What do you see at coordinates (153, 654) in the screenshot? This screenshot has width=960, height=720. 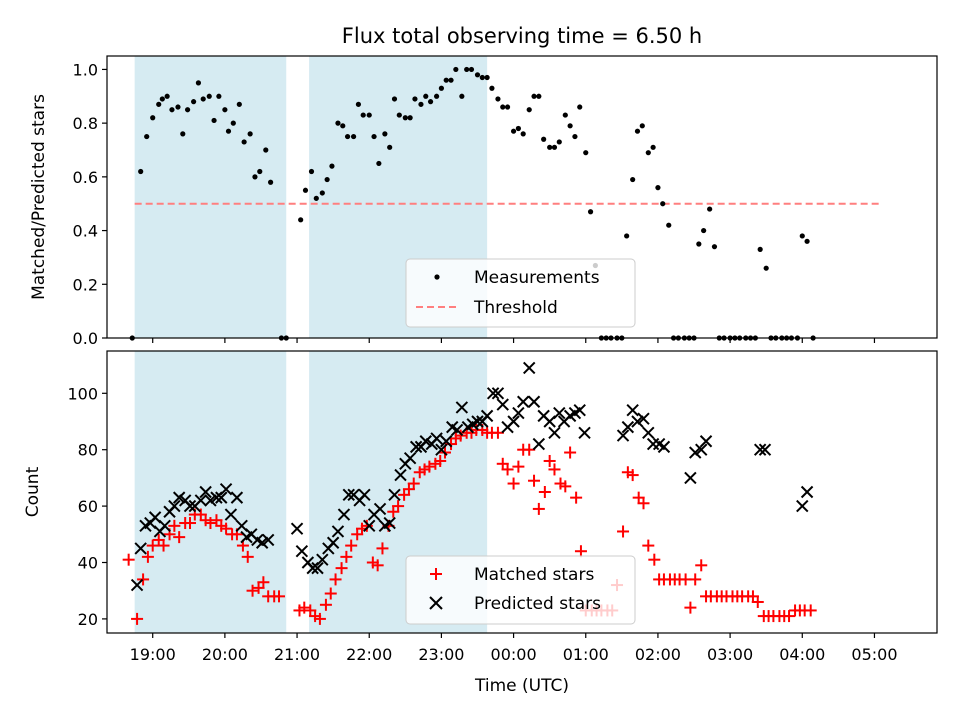 I see `xtick-label-0: 19:00` at bounding box center [153, 654].